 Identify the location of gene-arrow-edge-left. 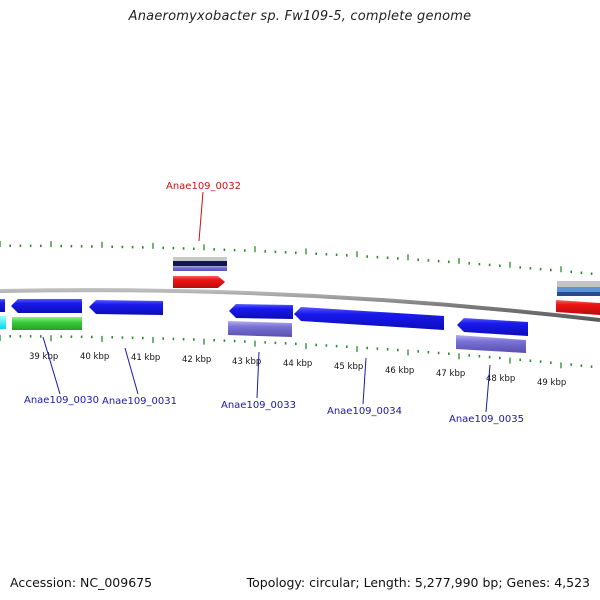
(2, 305).